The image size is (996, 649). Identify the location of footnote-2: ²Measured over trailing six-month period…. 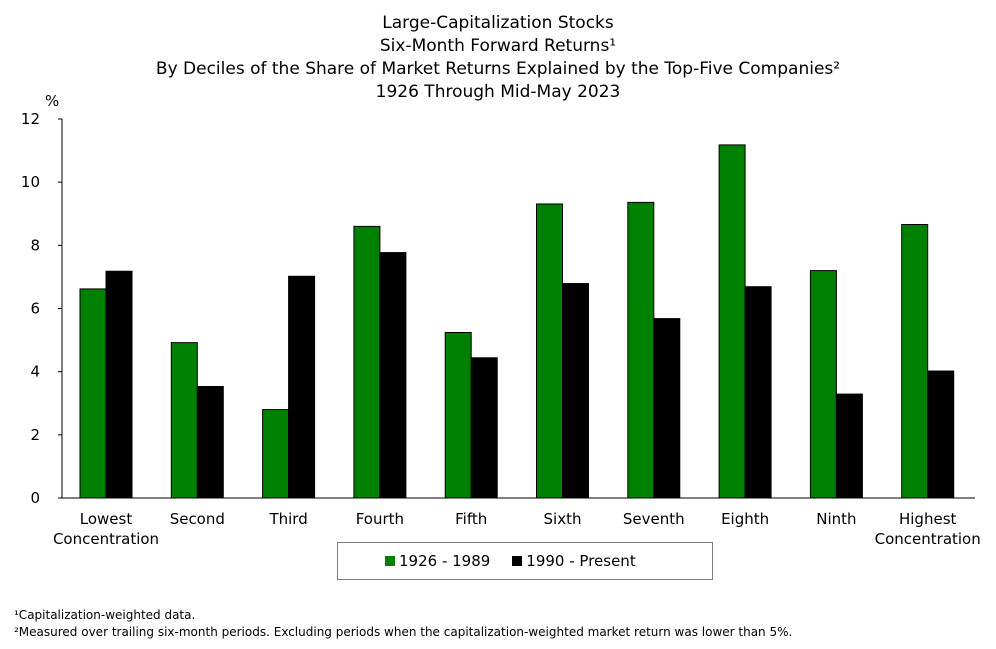
(403, 632).